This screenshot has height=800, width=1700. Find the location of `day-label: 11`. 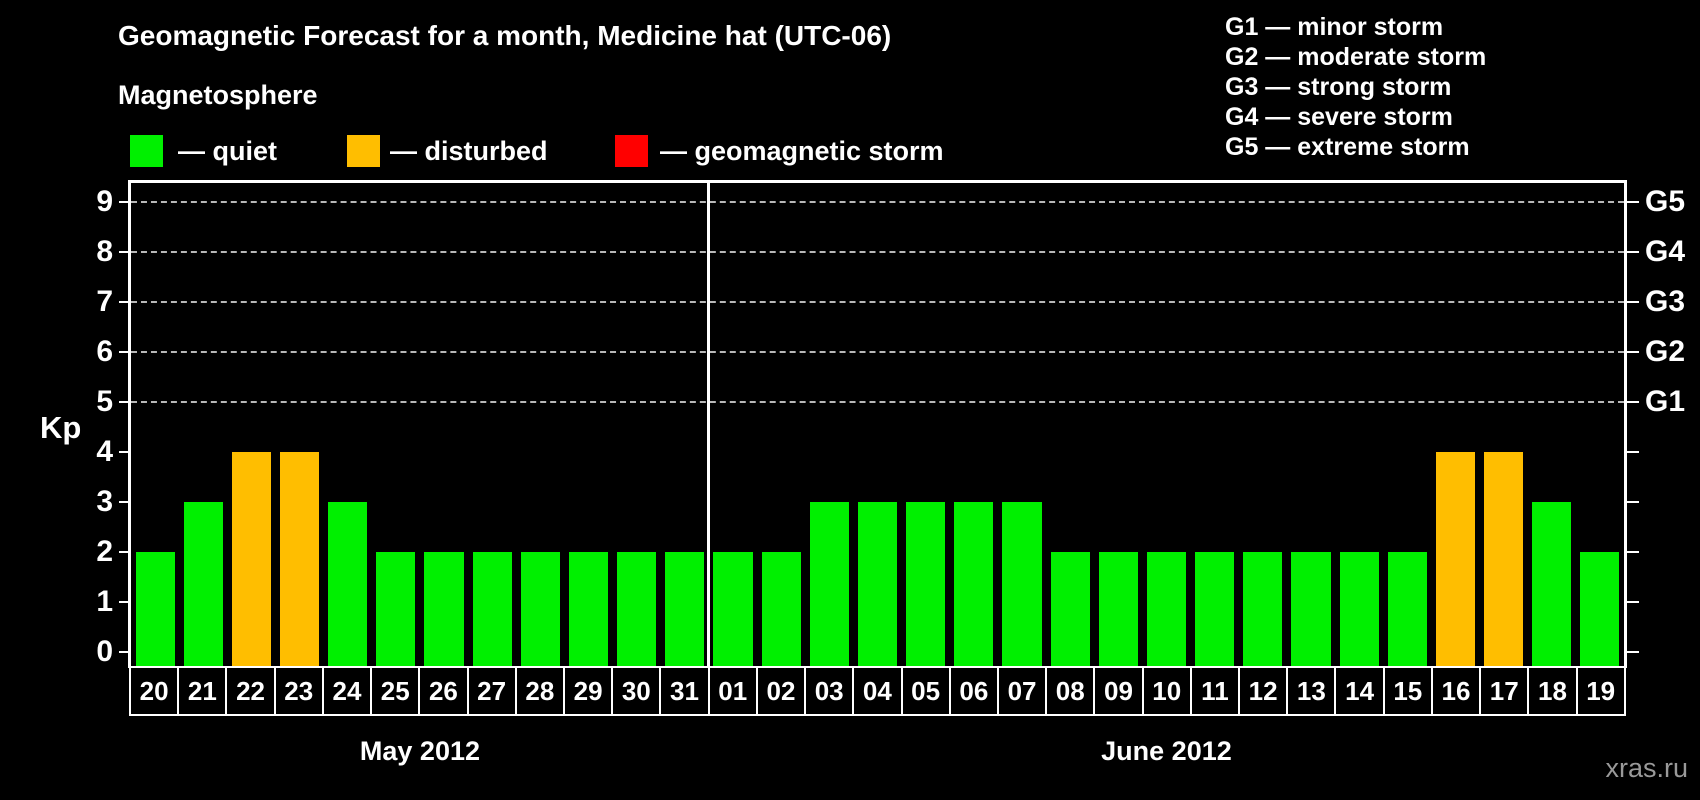

day-label: 11 is located at coordinates (1216, 691).